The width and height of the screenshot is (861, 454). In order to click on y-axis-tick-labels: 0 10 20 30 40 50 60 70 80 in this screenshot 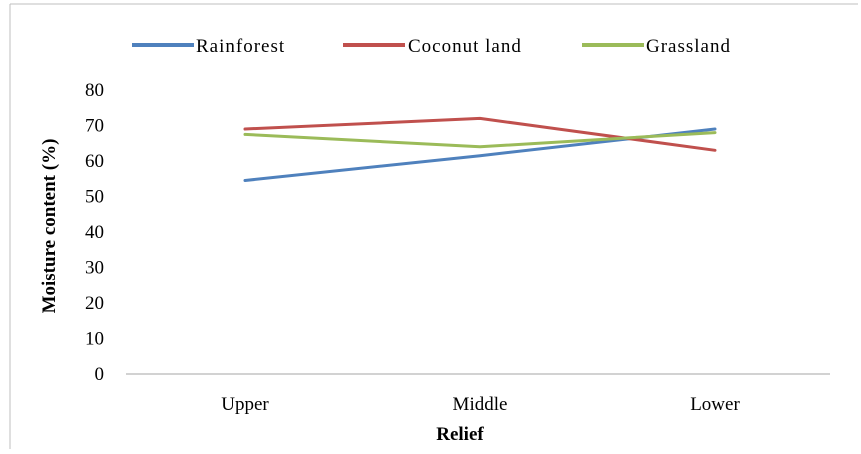, I will do `click(94, 232)`.